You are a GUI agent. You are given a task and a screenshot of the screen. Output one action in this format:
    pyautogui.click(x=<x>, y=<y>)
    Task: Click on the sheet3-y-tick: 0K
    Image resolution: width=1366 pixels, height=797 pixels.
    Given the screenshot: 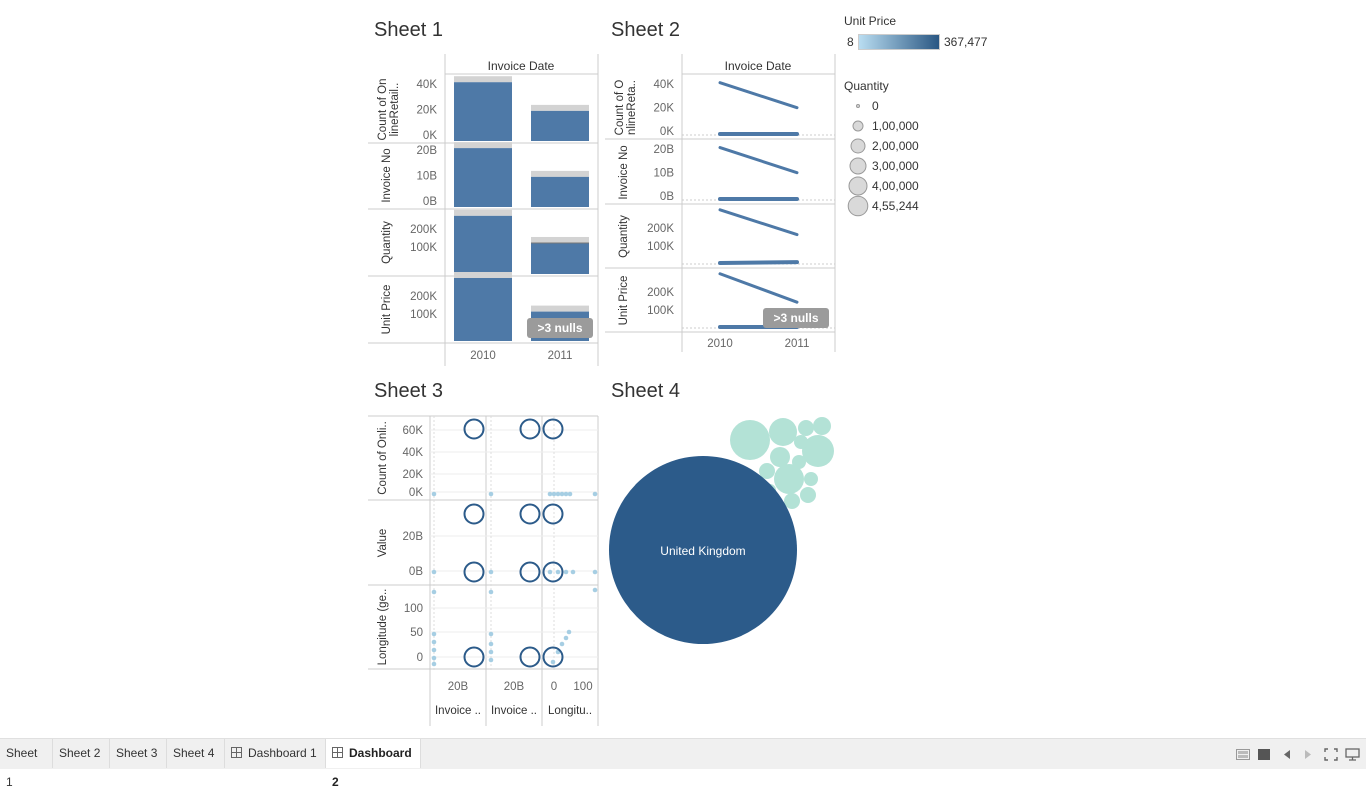 What is the action you would take?
    pyautogui.click(x=416, y=493)
    